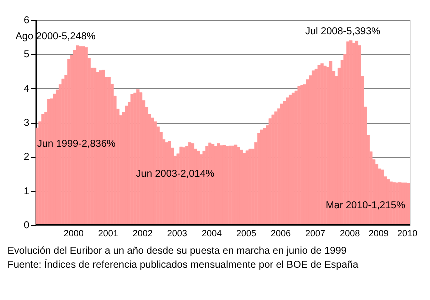 Image resolution: width=430 pixels, height=300 pixels. I want to click on x-tick-label: 2009, so click(378, 233).